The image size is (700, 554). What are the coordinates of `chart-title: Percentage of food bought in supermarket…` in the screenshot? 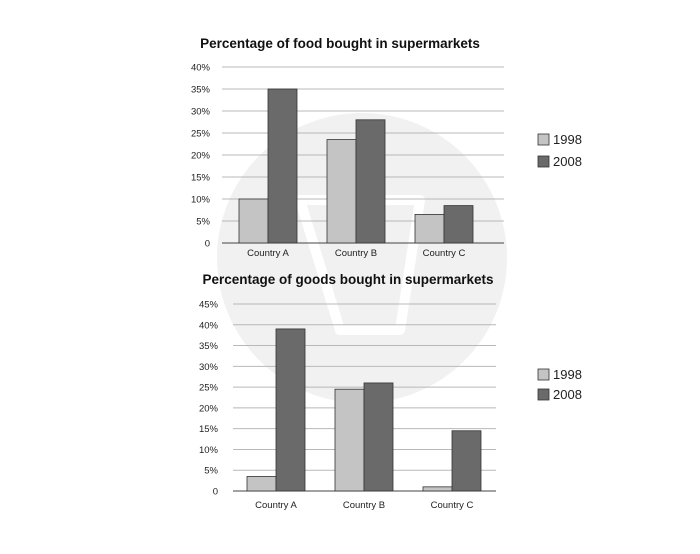 It's located at (340, 43).